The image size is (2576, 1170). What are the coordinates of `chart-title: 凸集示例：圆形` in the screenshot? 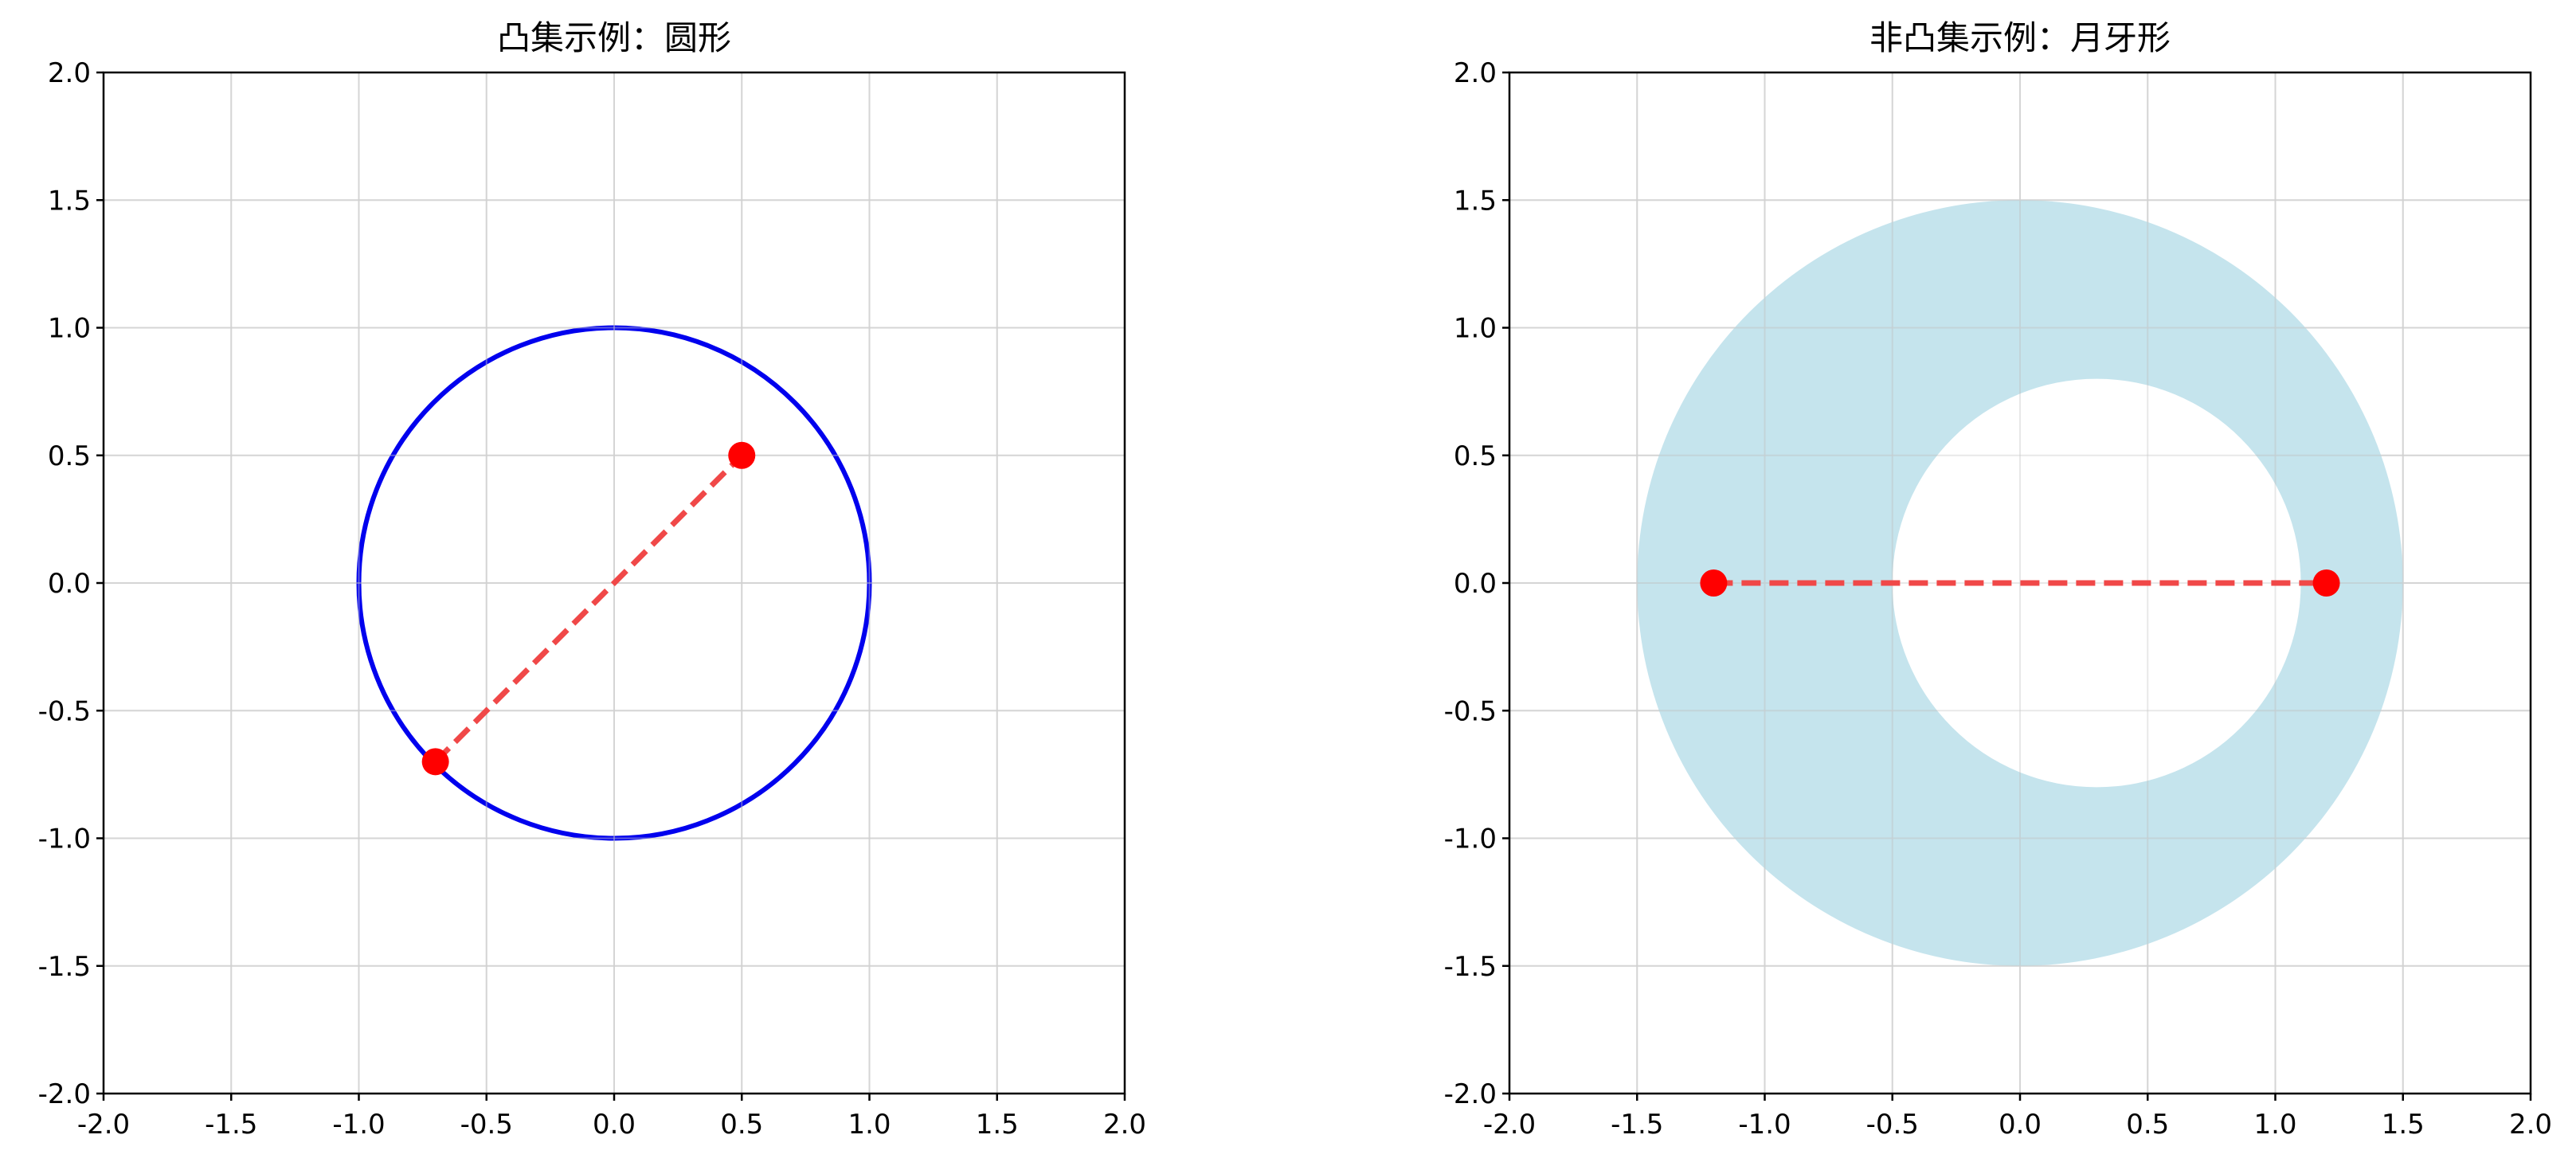 It's located at (614, 37).